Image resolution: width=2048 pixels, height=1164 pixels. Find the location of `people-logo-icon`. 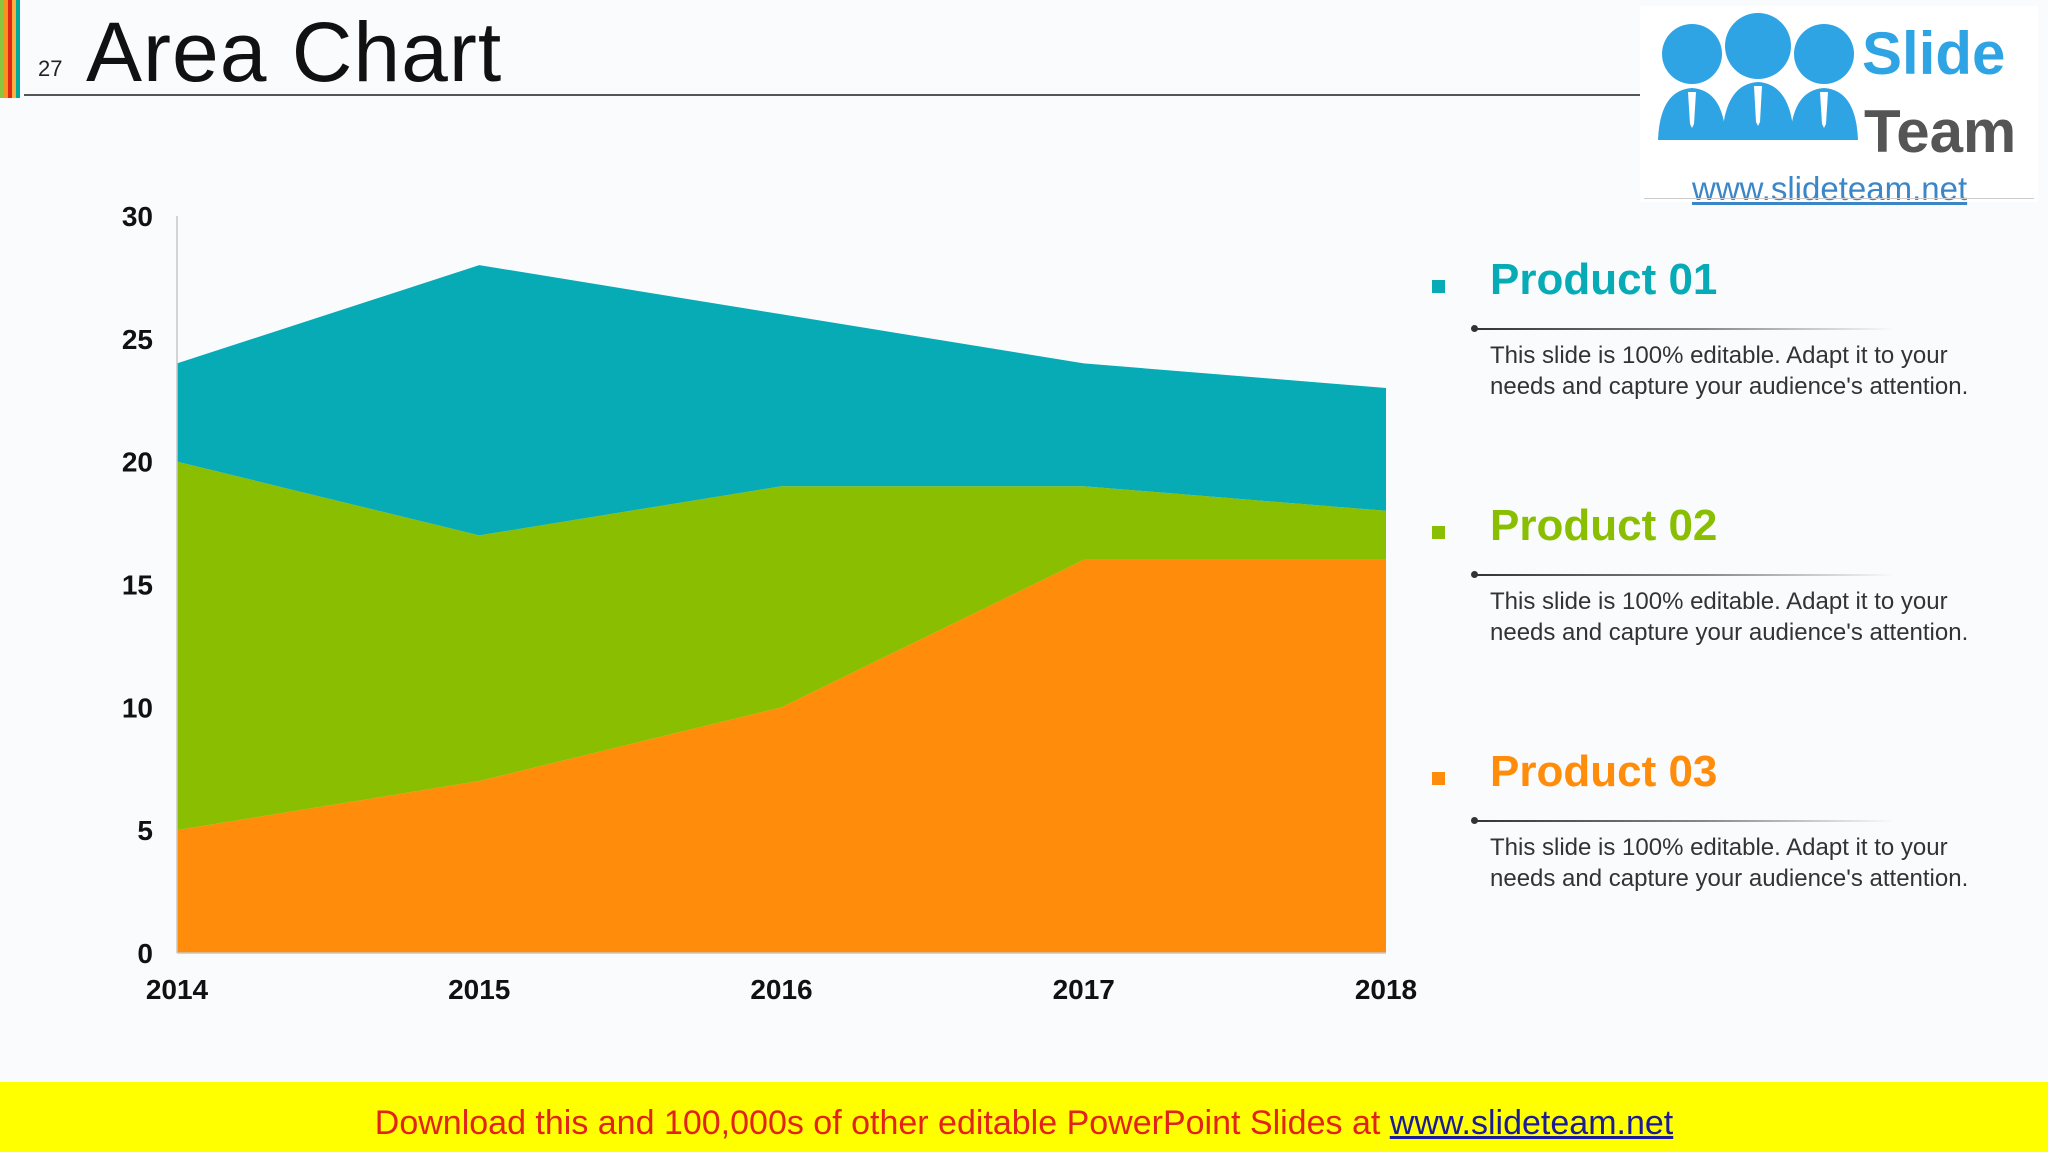

people-logo-icon is located at coordinates (1758, 76).